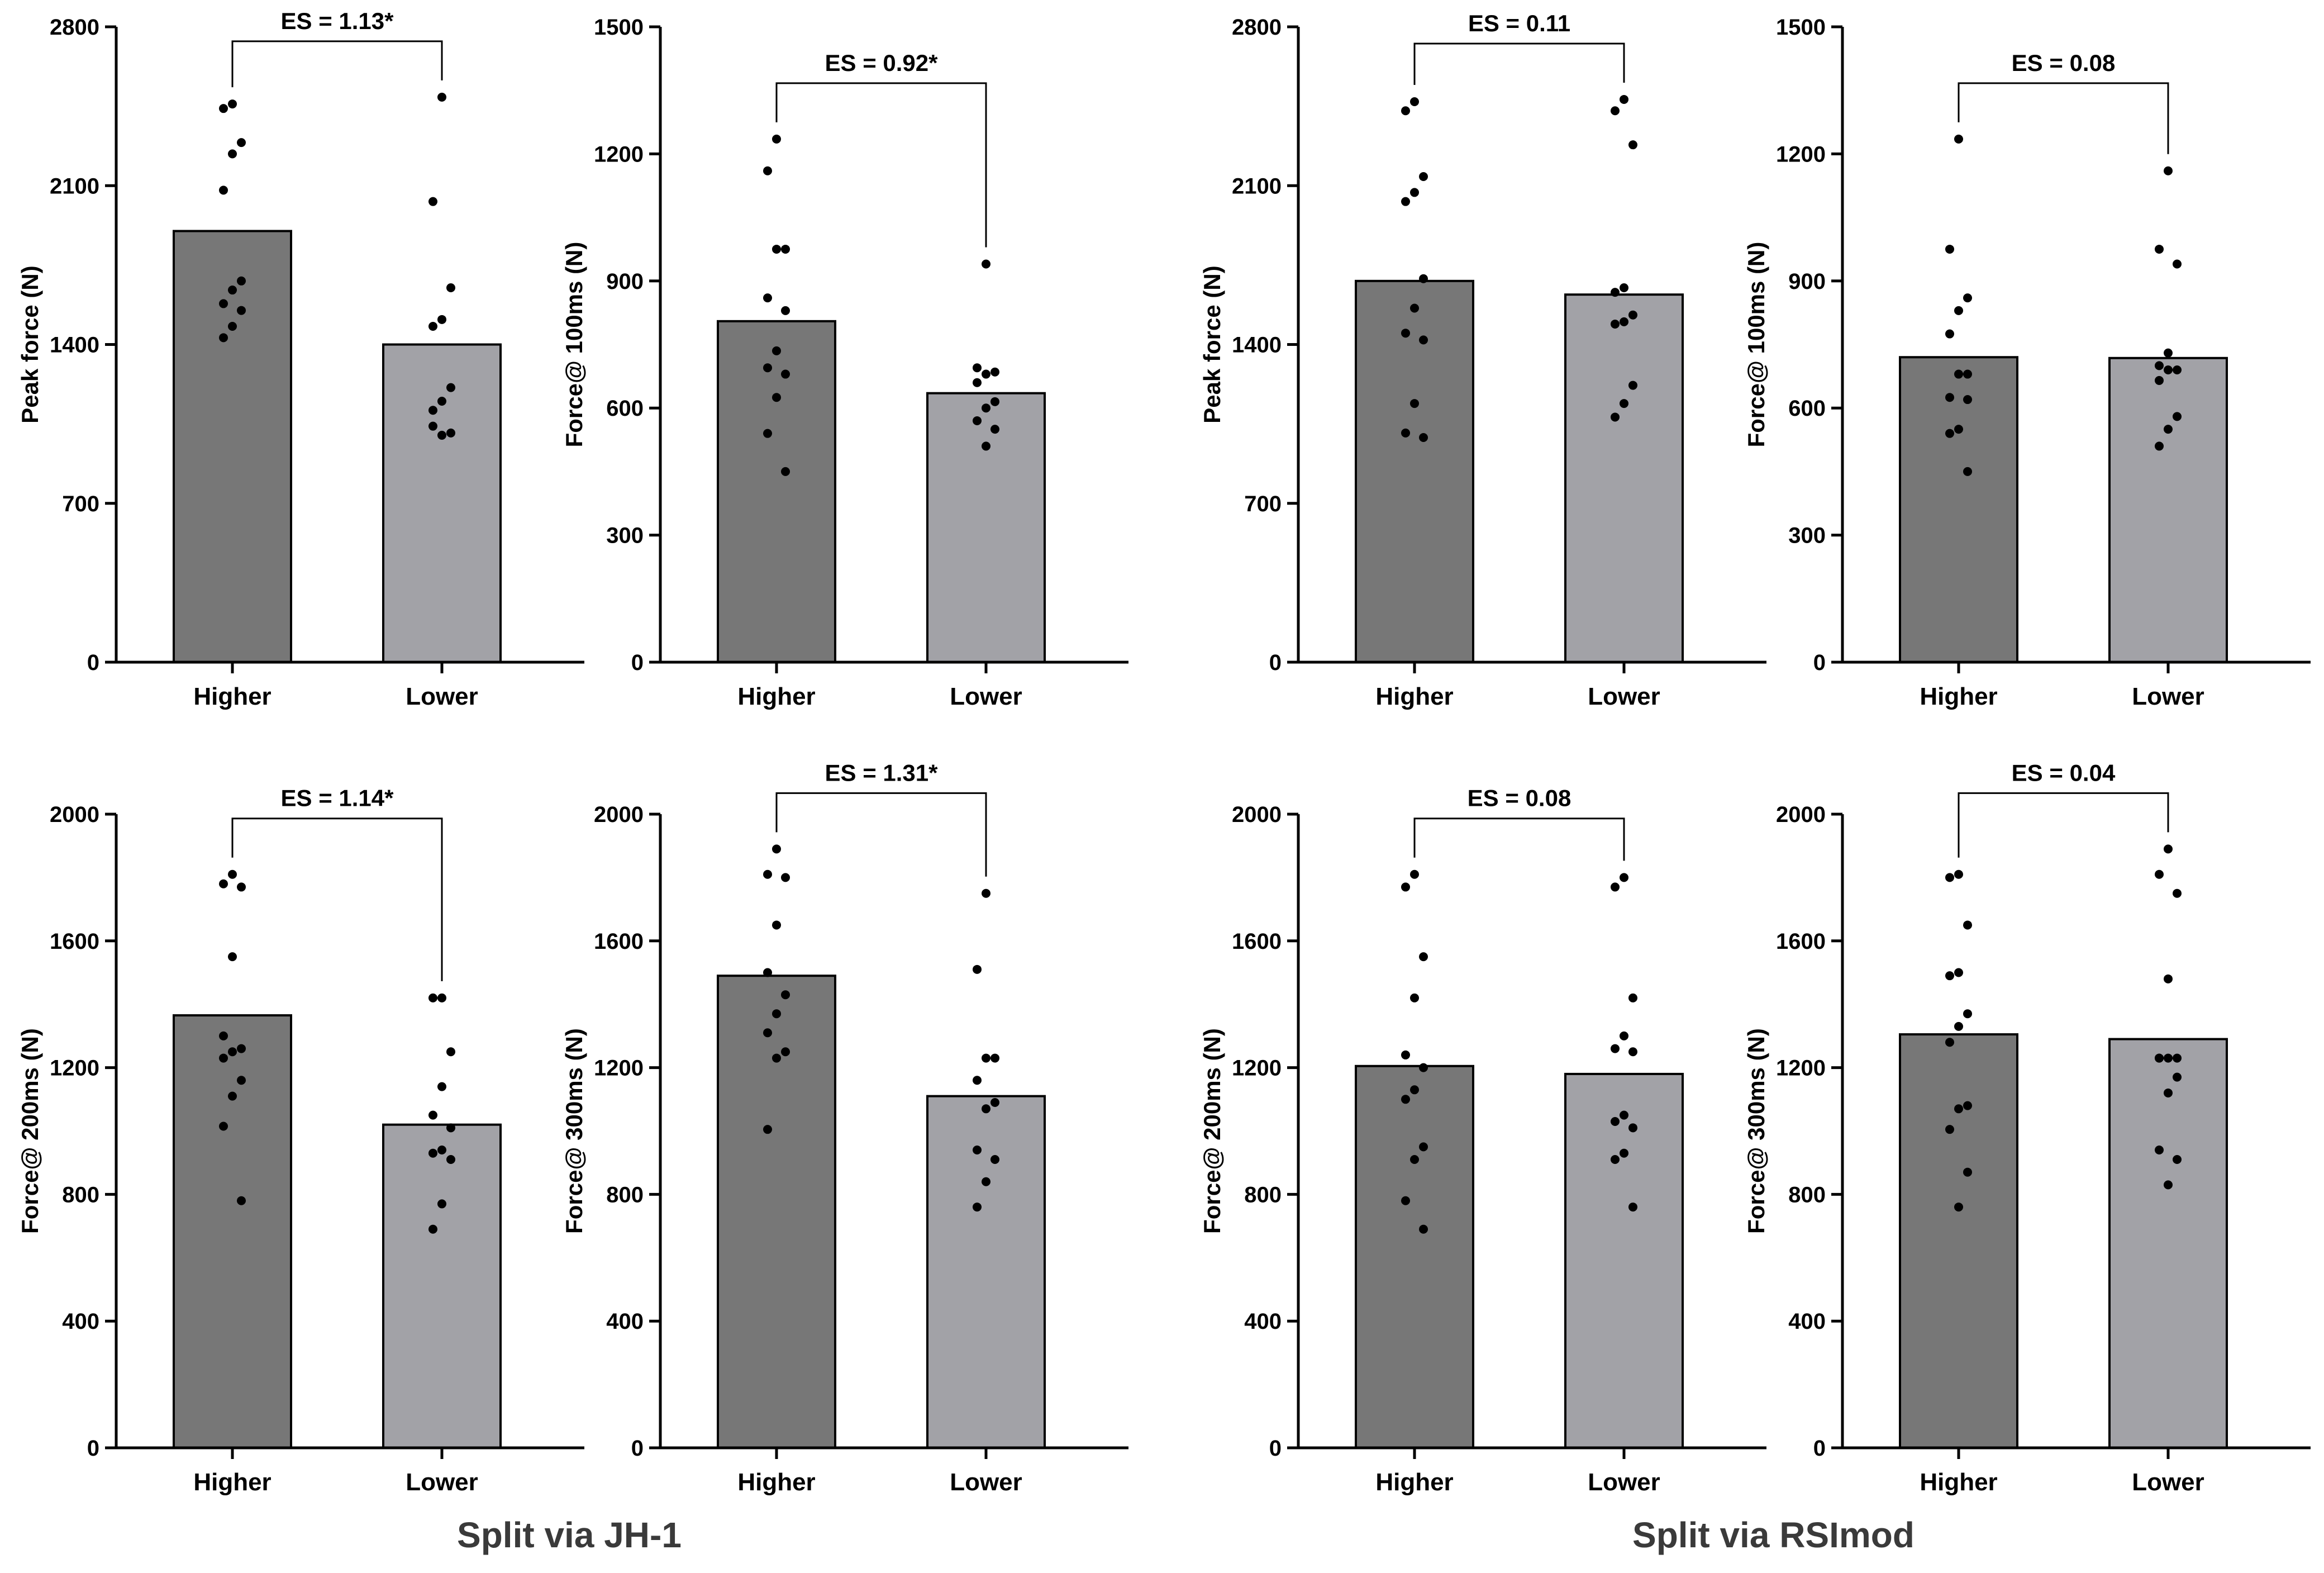 This screenshot has height=1573, width=2324. What do you see at coordinates (1257, 27) in the screenshot?
I see `y-tick-label: 2800` at bounding box center [1257, 27].